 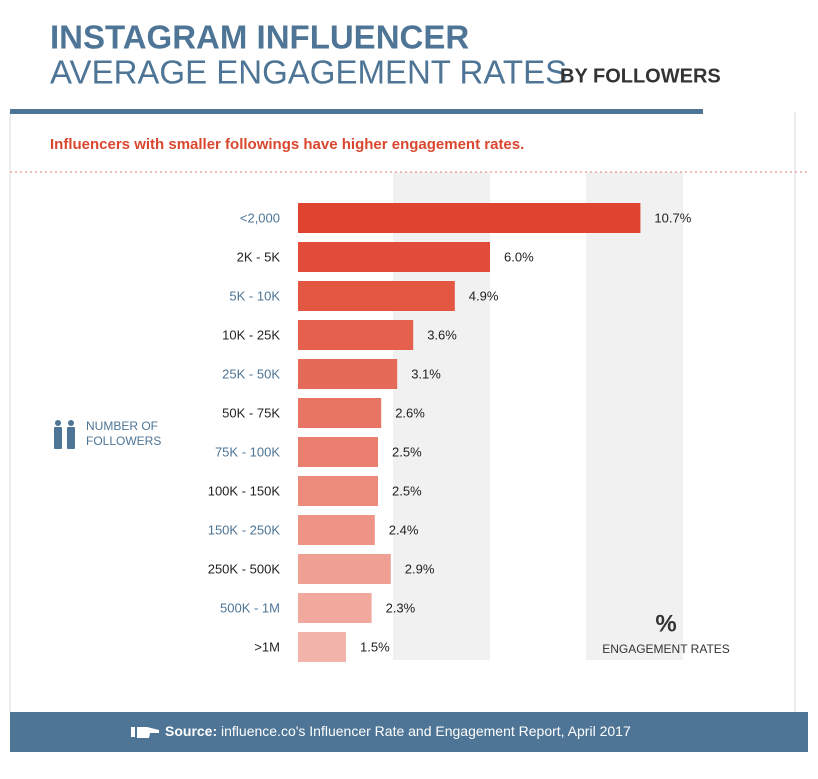 What do you see at coordinates (666, 649) in the screenshot?
I see `x-axis-label: ENGAGEMENT RATES` at bounding box center [666, 649].